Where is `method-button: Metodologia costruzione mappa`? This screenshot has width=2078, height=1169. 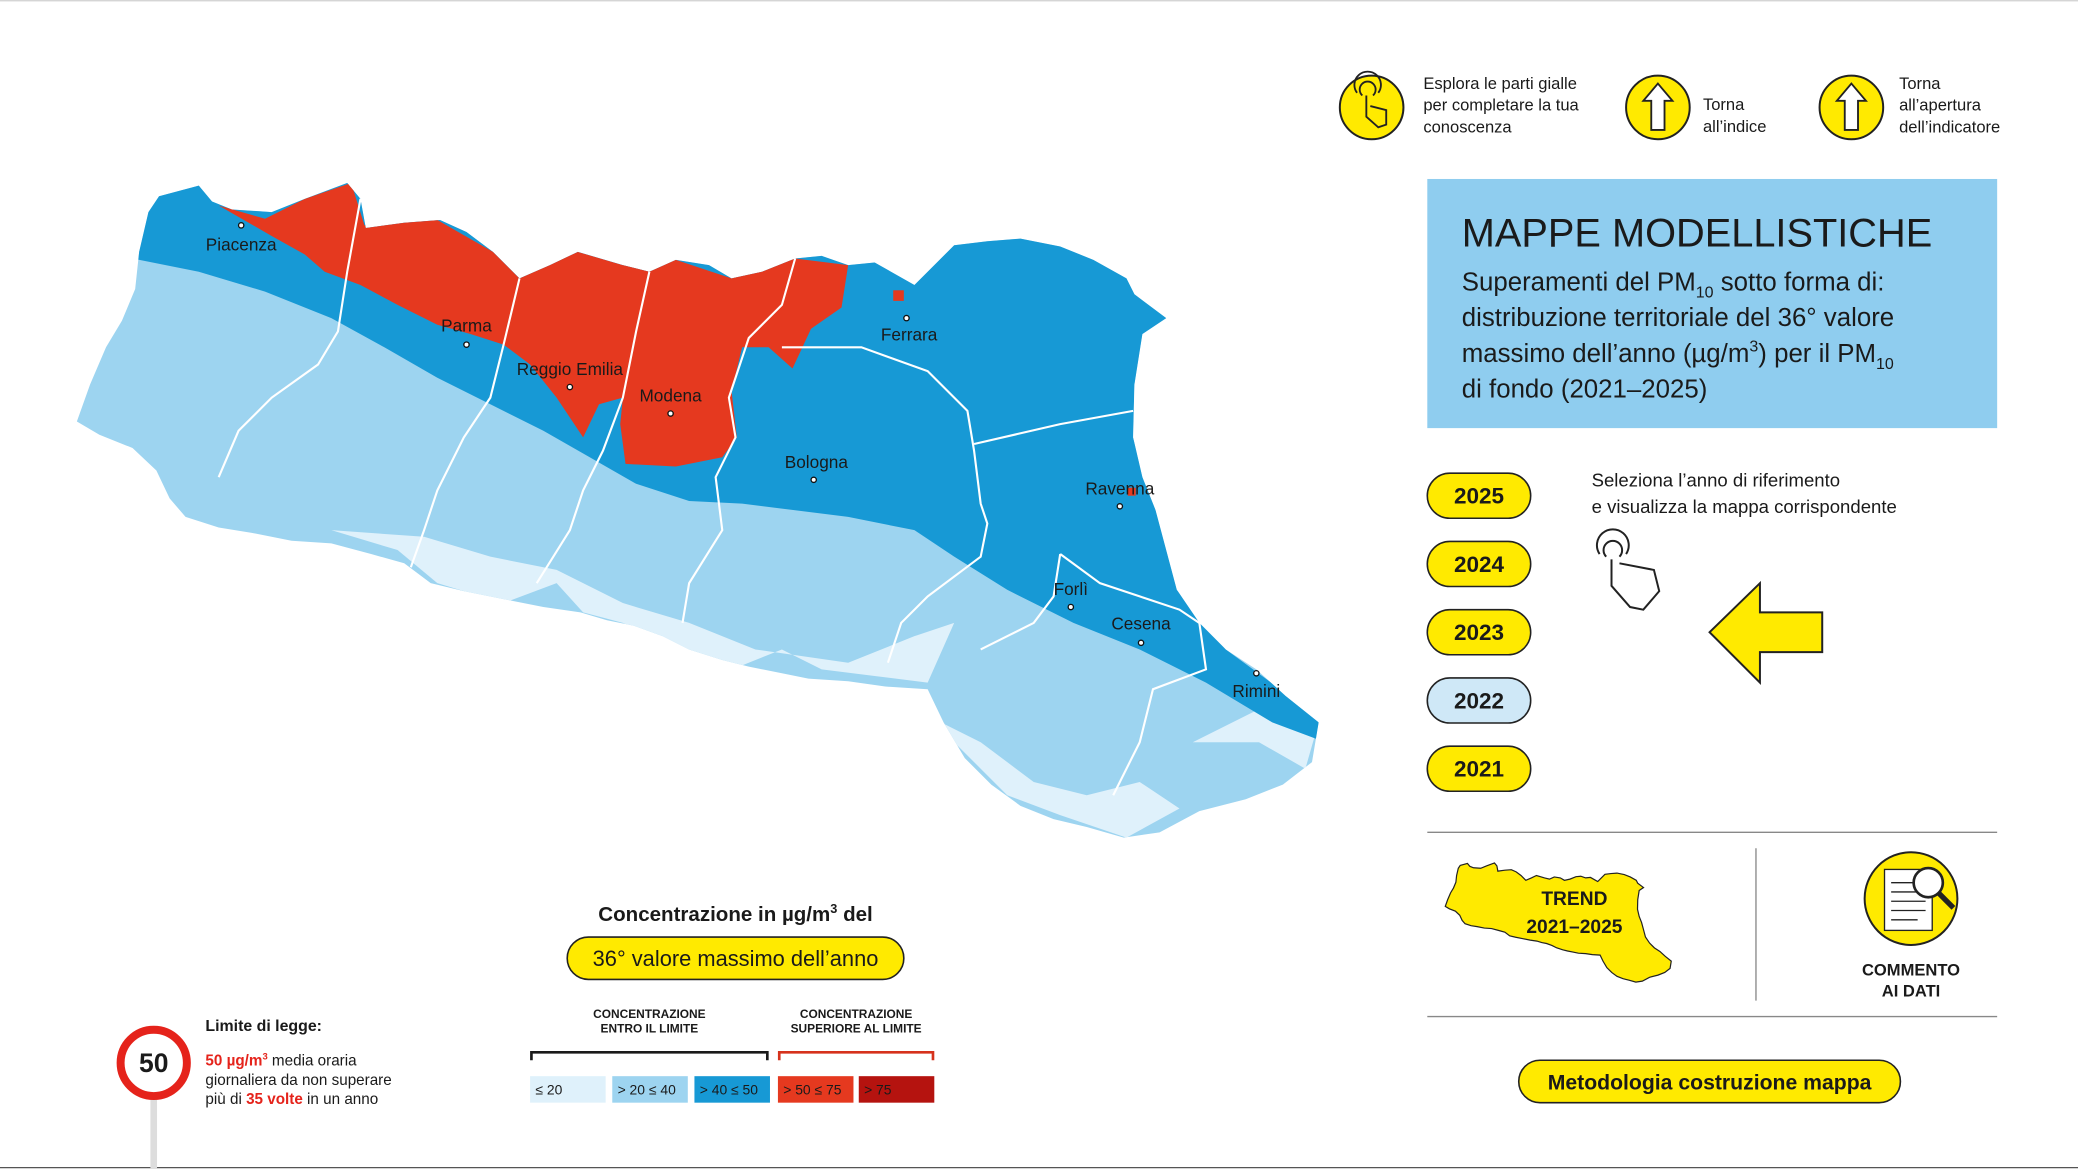
method-button: Metodologia costruzione mappa is located at coordinates (1709, 1081).